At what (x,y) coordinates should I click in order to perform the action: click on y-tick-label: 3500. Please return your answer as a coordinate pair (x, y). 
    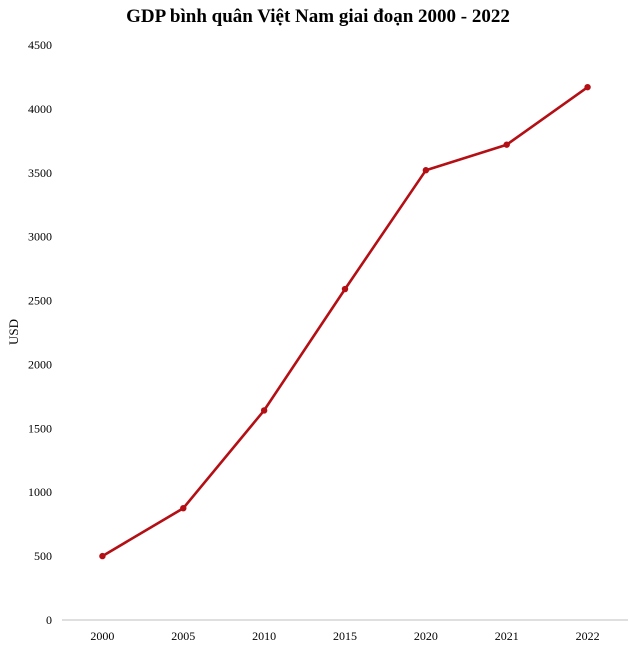
    Looking at the image, I should click on (40, 173).